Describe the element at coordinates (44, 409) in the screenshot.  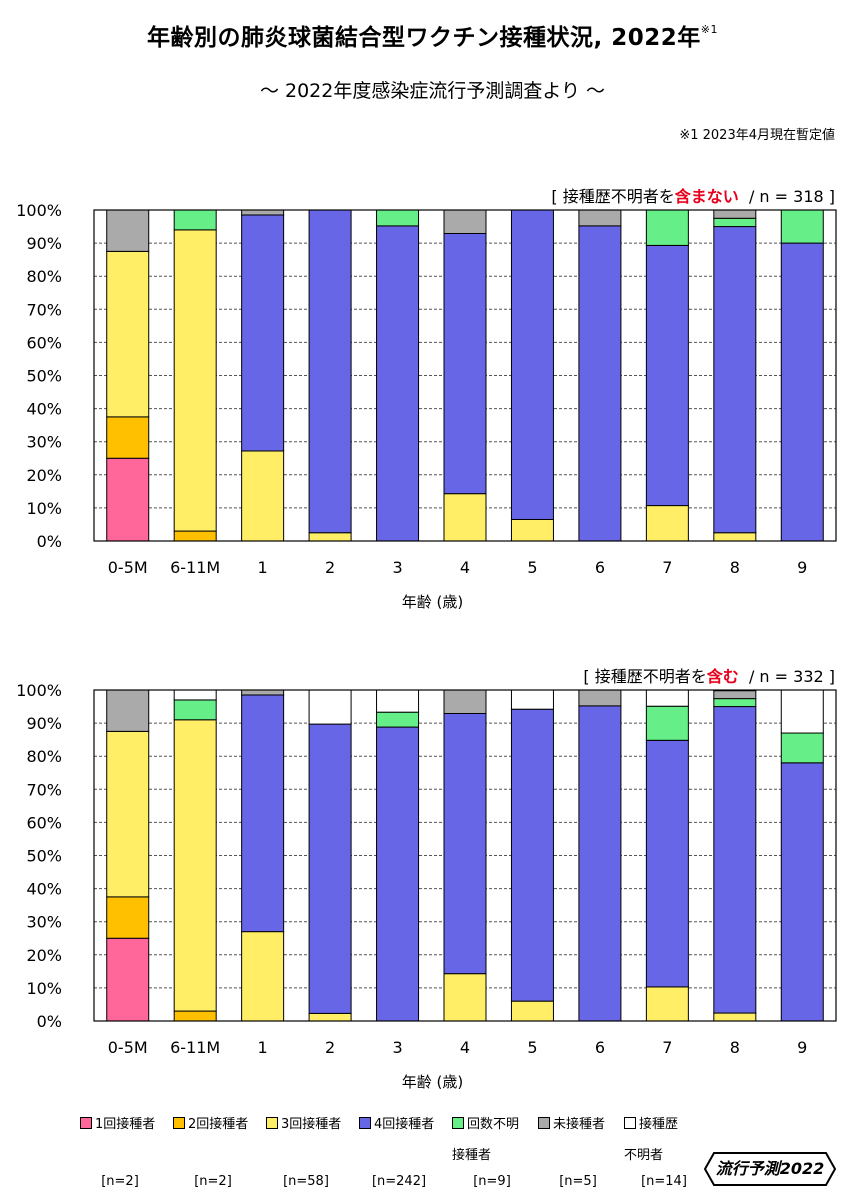
I see `y-tick-label: 40%` at that location.